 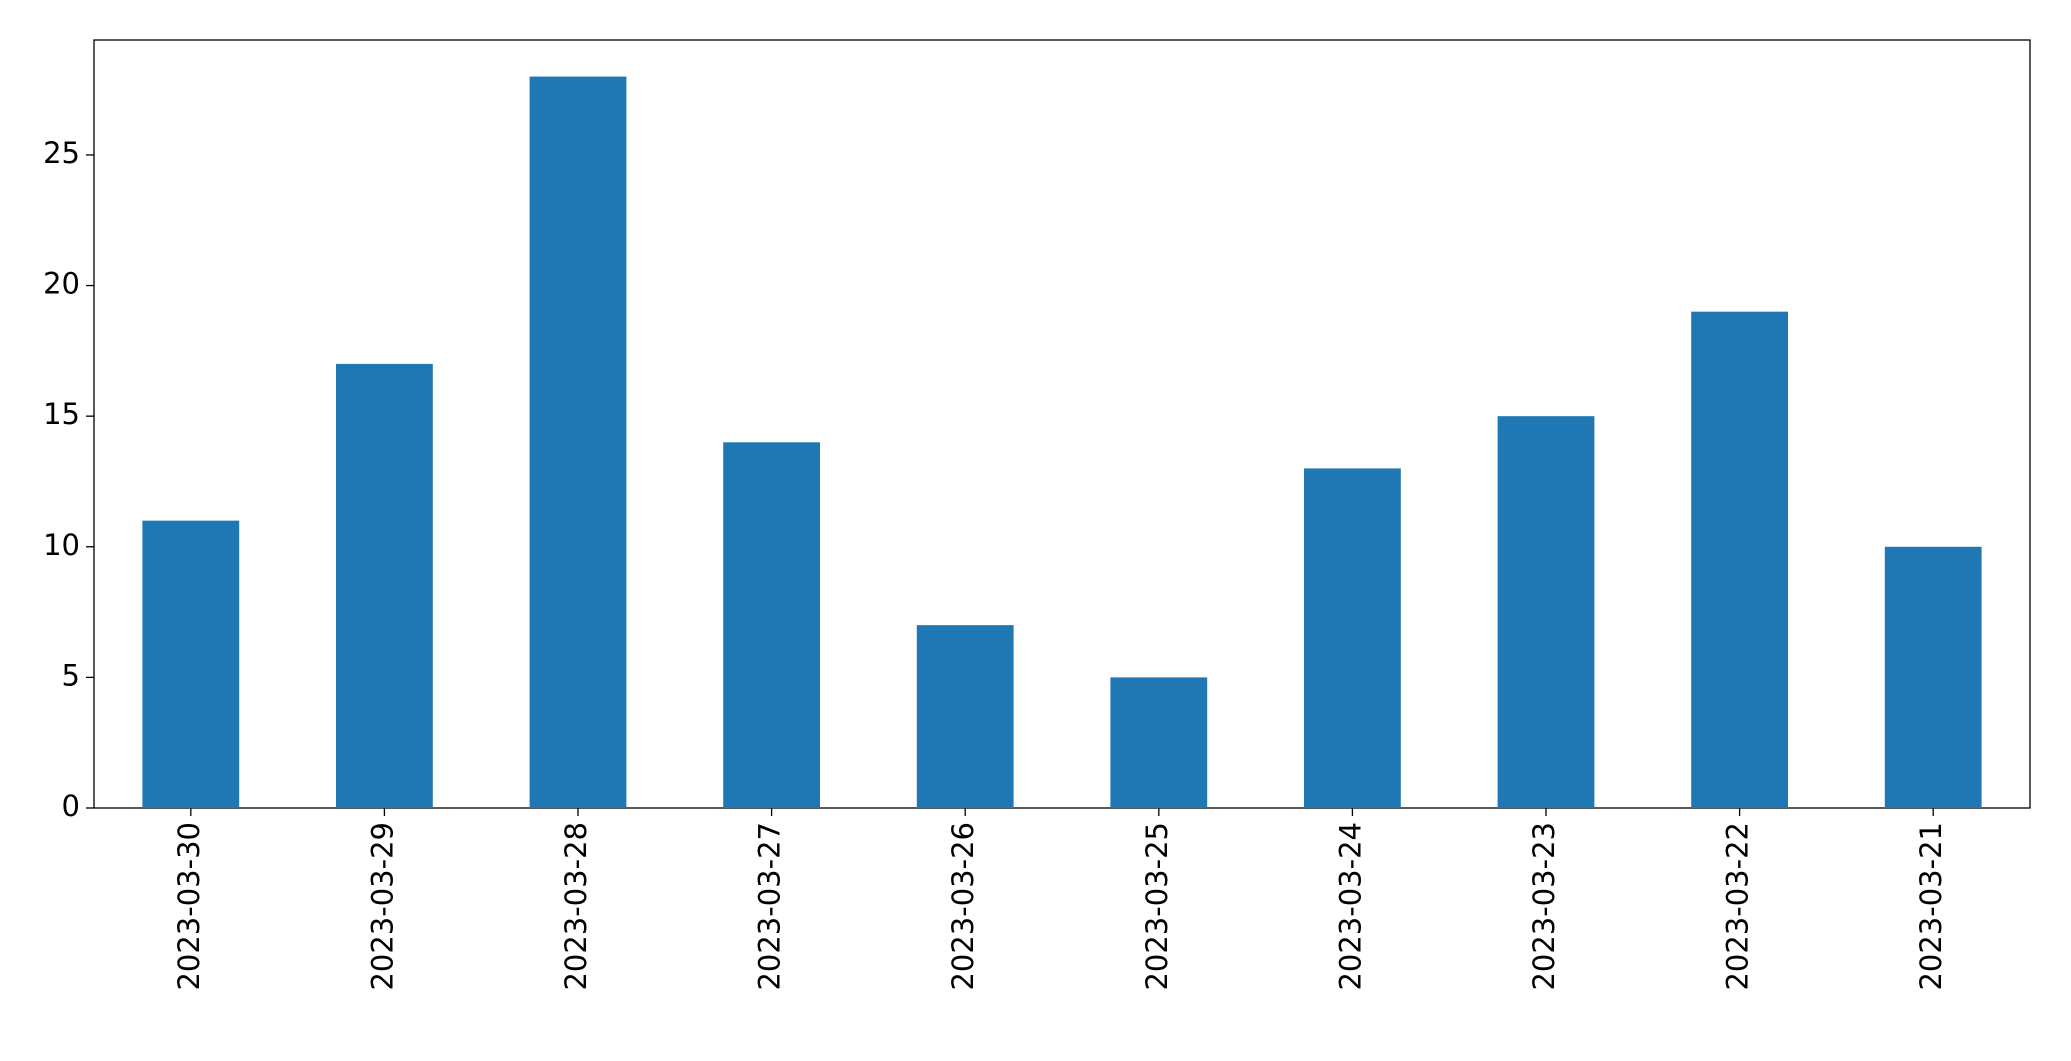 I want to click on x-tick-label: 2023-03-29, so click(x=382, y=906).